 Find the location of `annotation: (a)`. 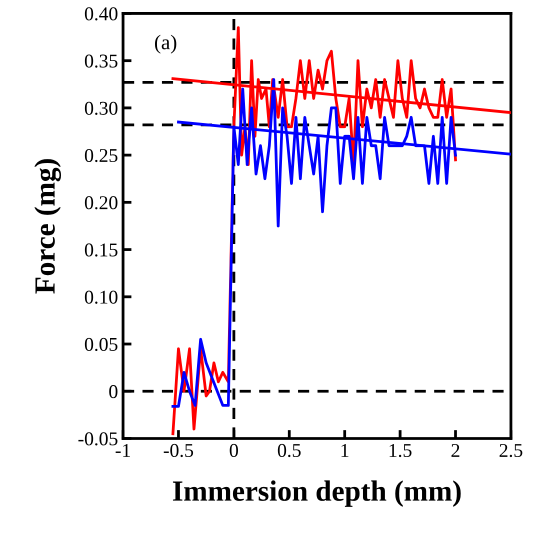

annotation: (a) is located at coordinates (165, 44).